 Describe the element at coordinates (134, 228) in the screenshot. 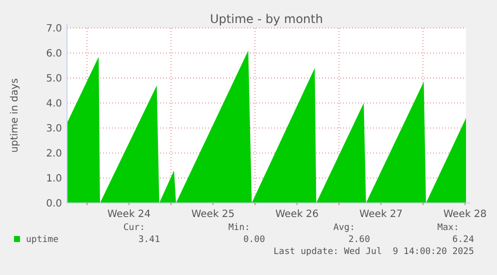

I see `text: Cur:` at that location.